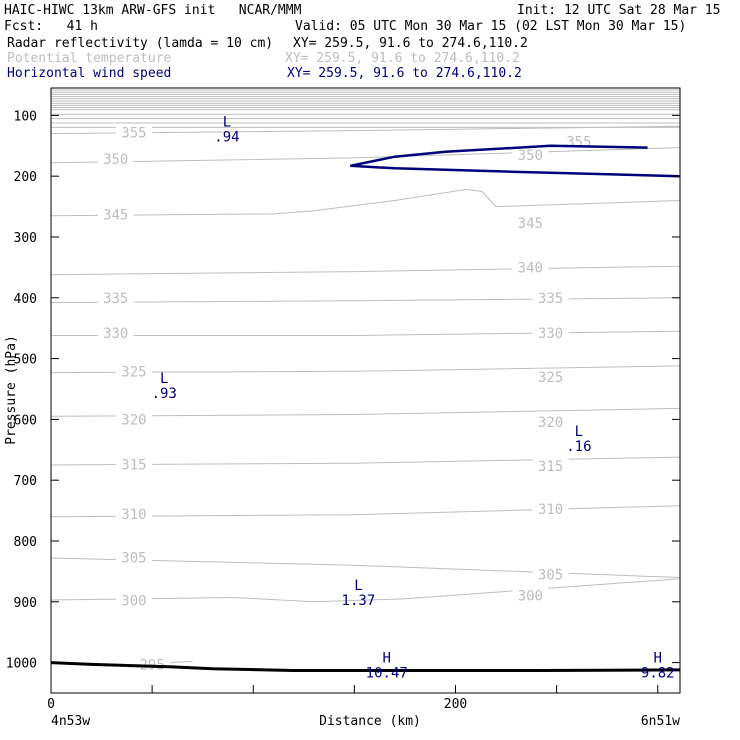  Describe the element at coordinates (25, 238) in the screenshot. I see `y-tick-label: 300` at that location.